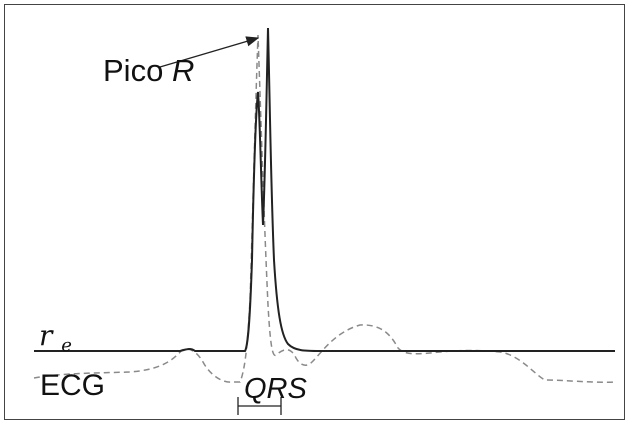 The width and height of the screenshot is (629, 424). Describe the element at coordinates (55, 337) in the screenshot. I see `re-label: r e` at that location.